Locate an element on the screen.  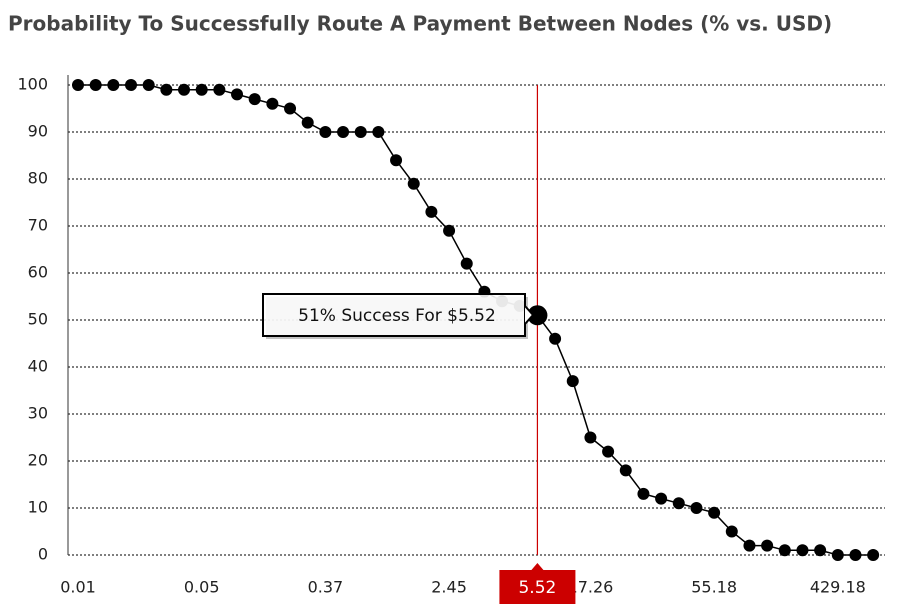
x-badge-label: 5.52 is located at coordinates (537, 588).